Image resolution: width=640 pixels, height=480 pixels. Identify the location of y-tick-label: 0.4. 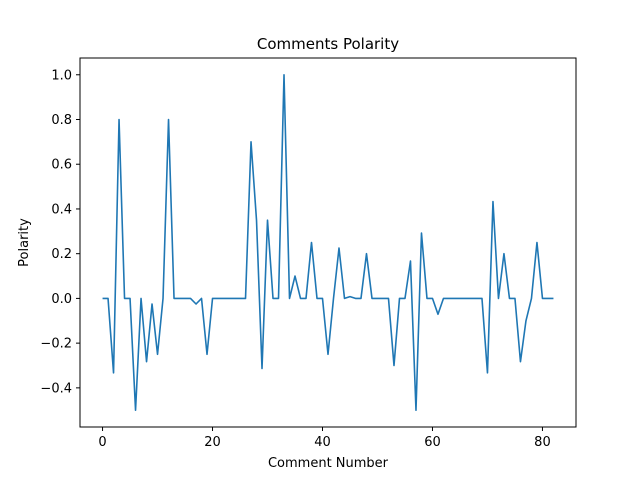
(61, 209).